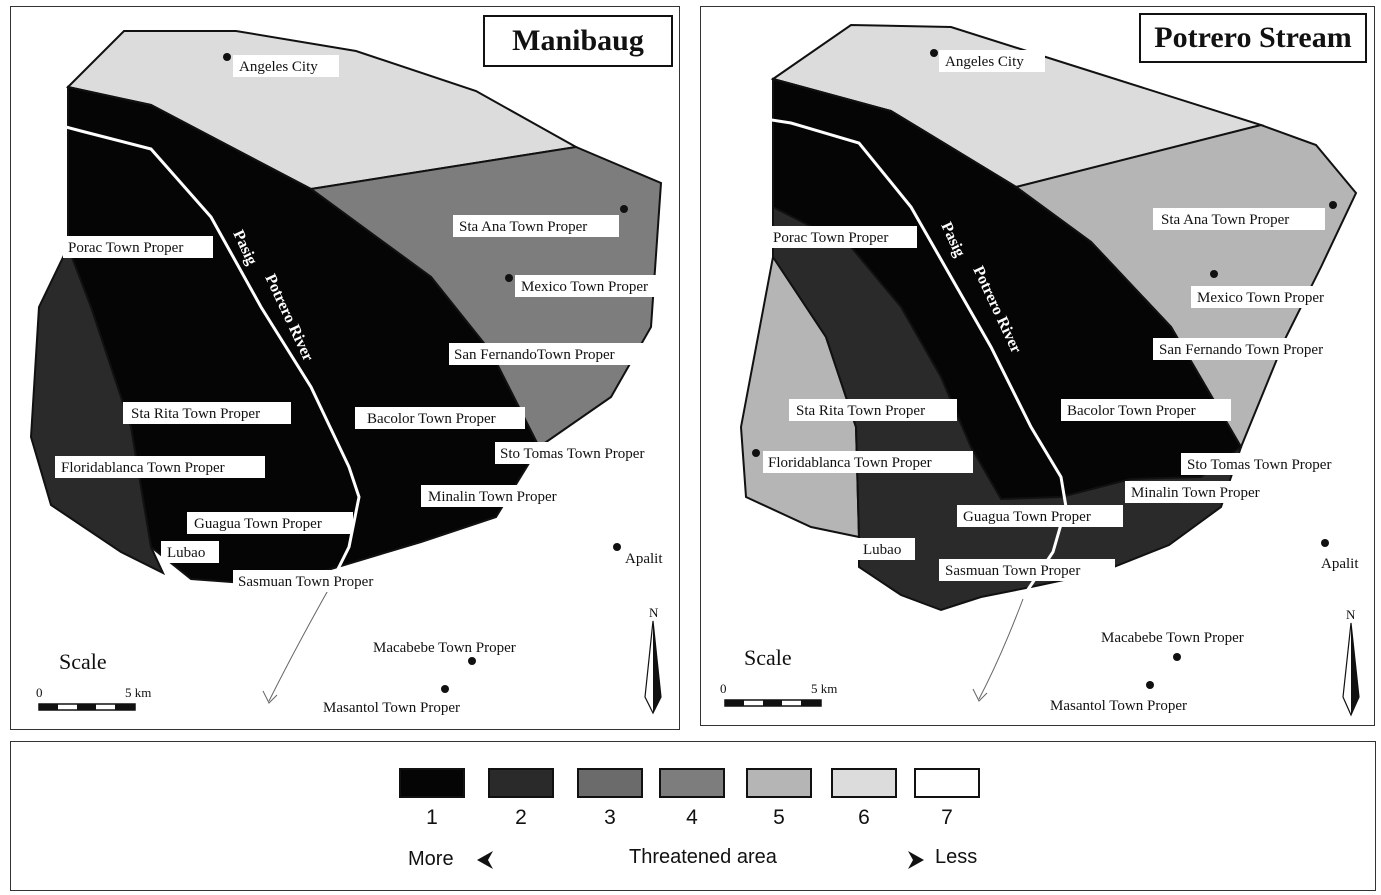 The image size is (1381, 895). I want to click on place-label: San FernandoTown Proper, so click(534, 355).